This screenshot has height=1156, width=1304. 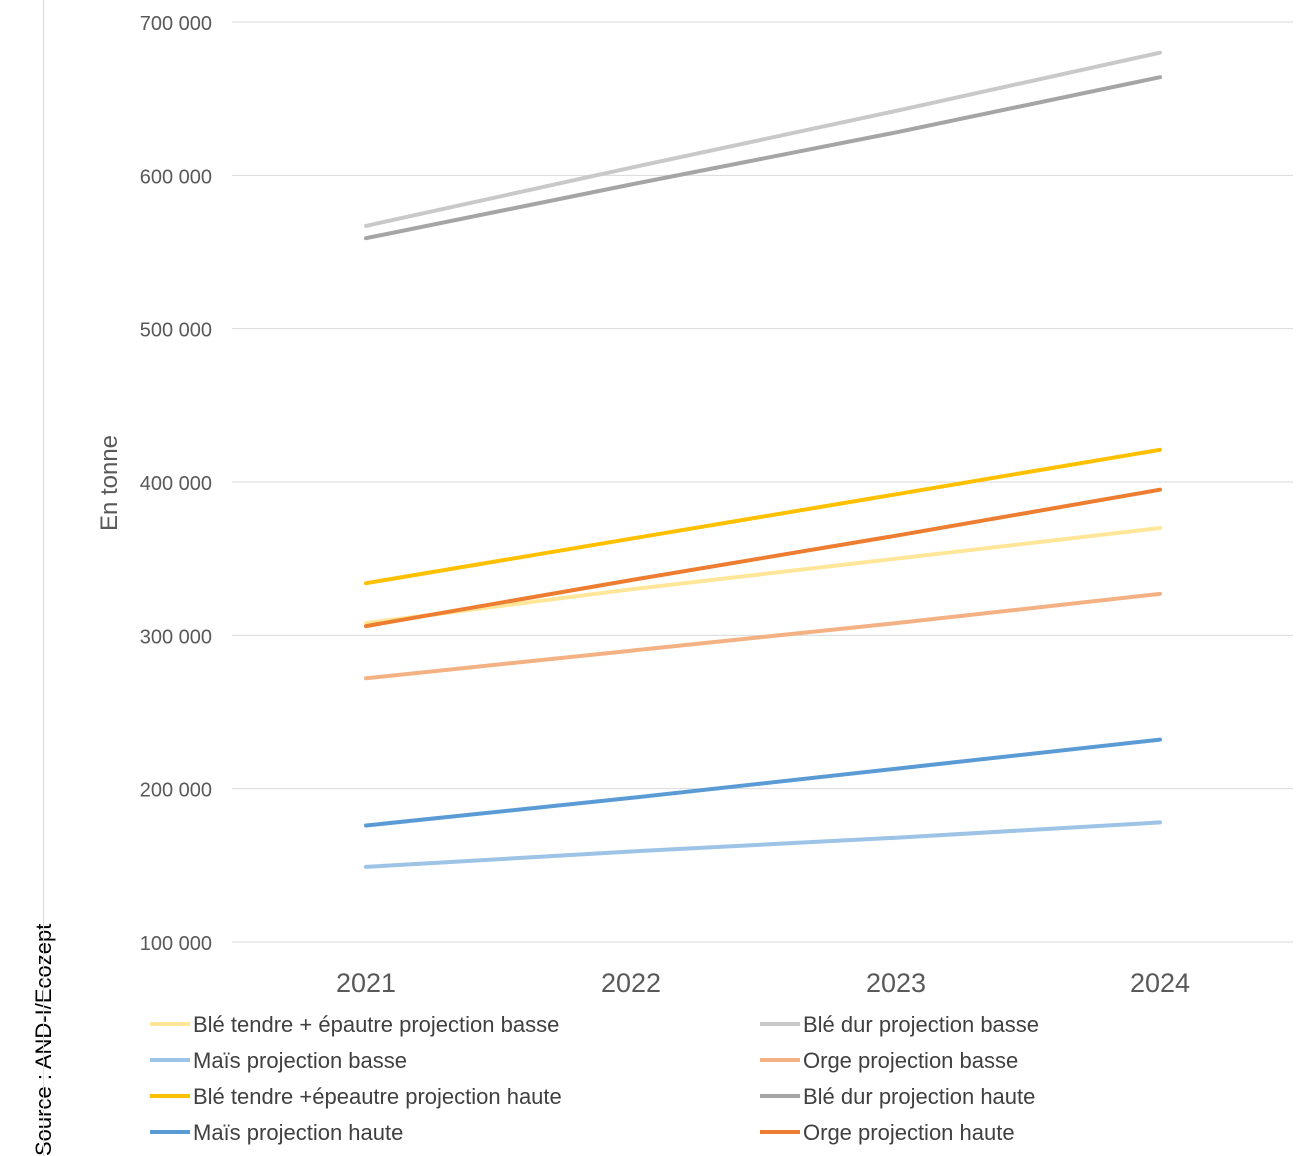 I want to click on legend-item: Orge projection basse, so click(x=889, y=1060).